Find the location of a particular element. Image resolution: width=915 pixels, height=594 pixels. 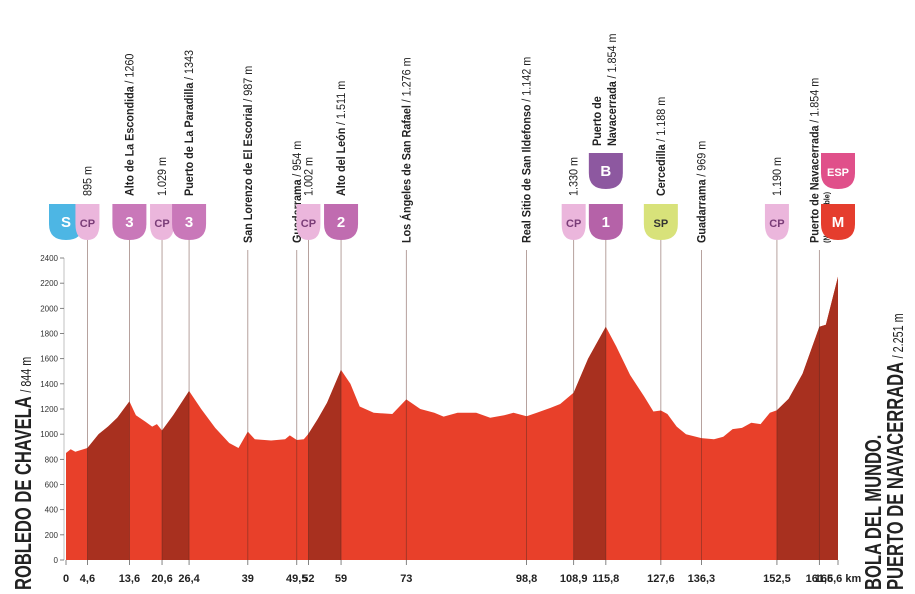

waypoint-alt: / 954 m is located at coordinates (297, 159).